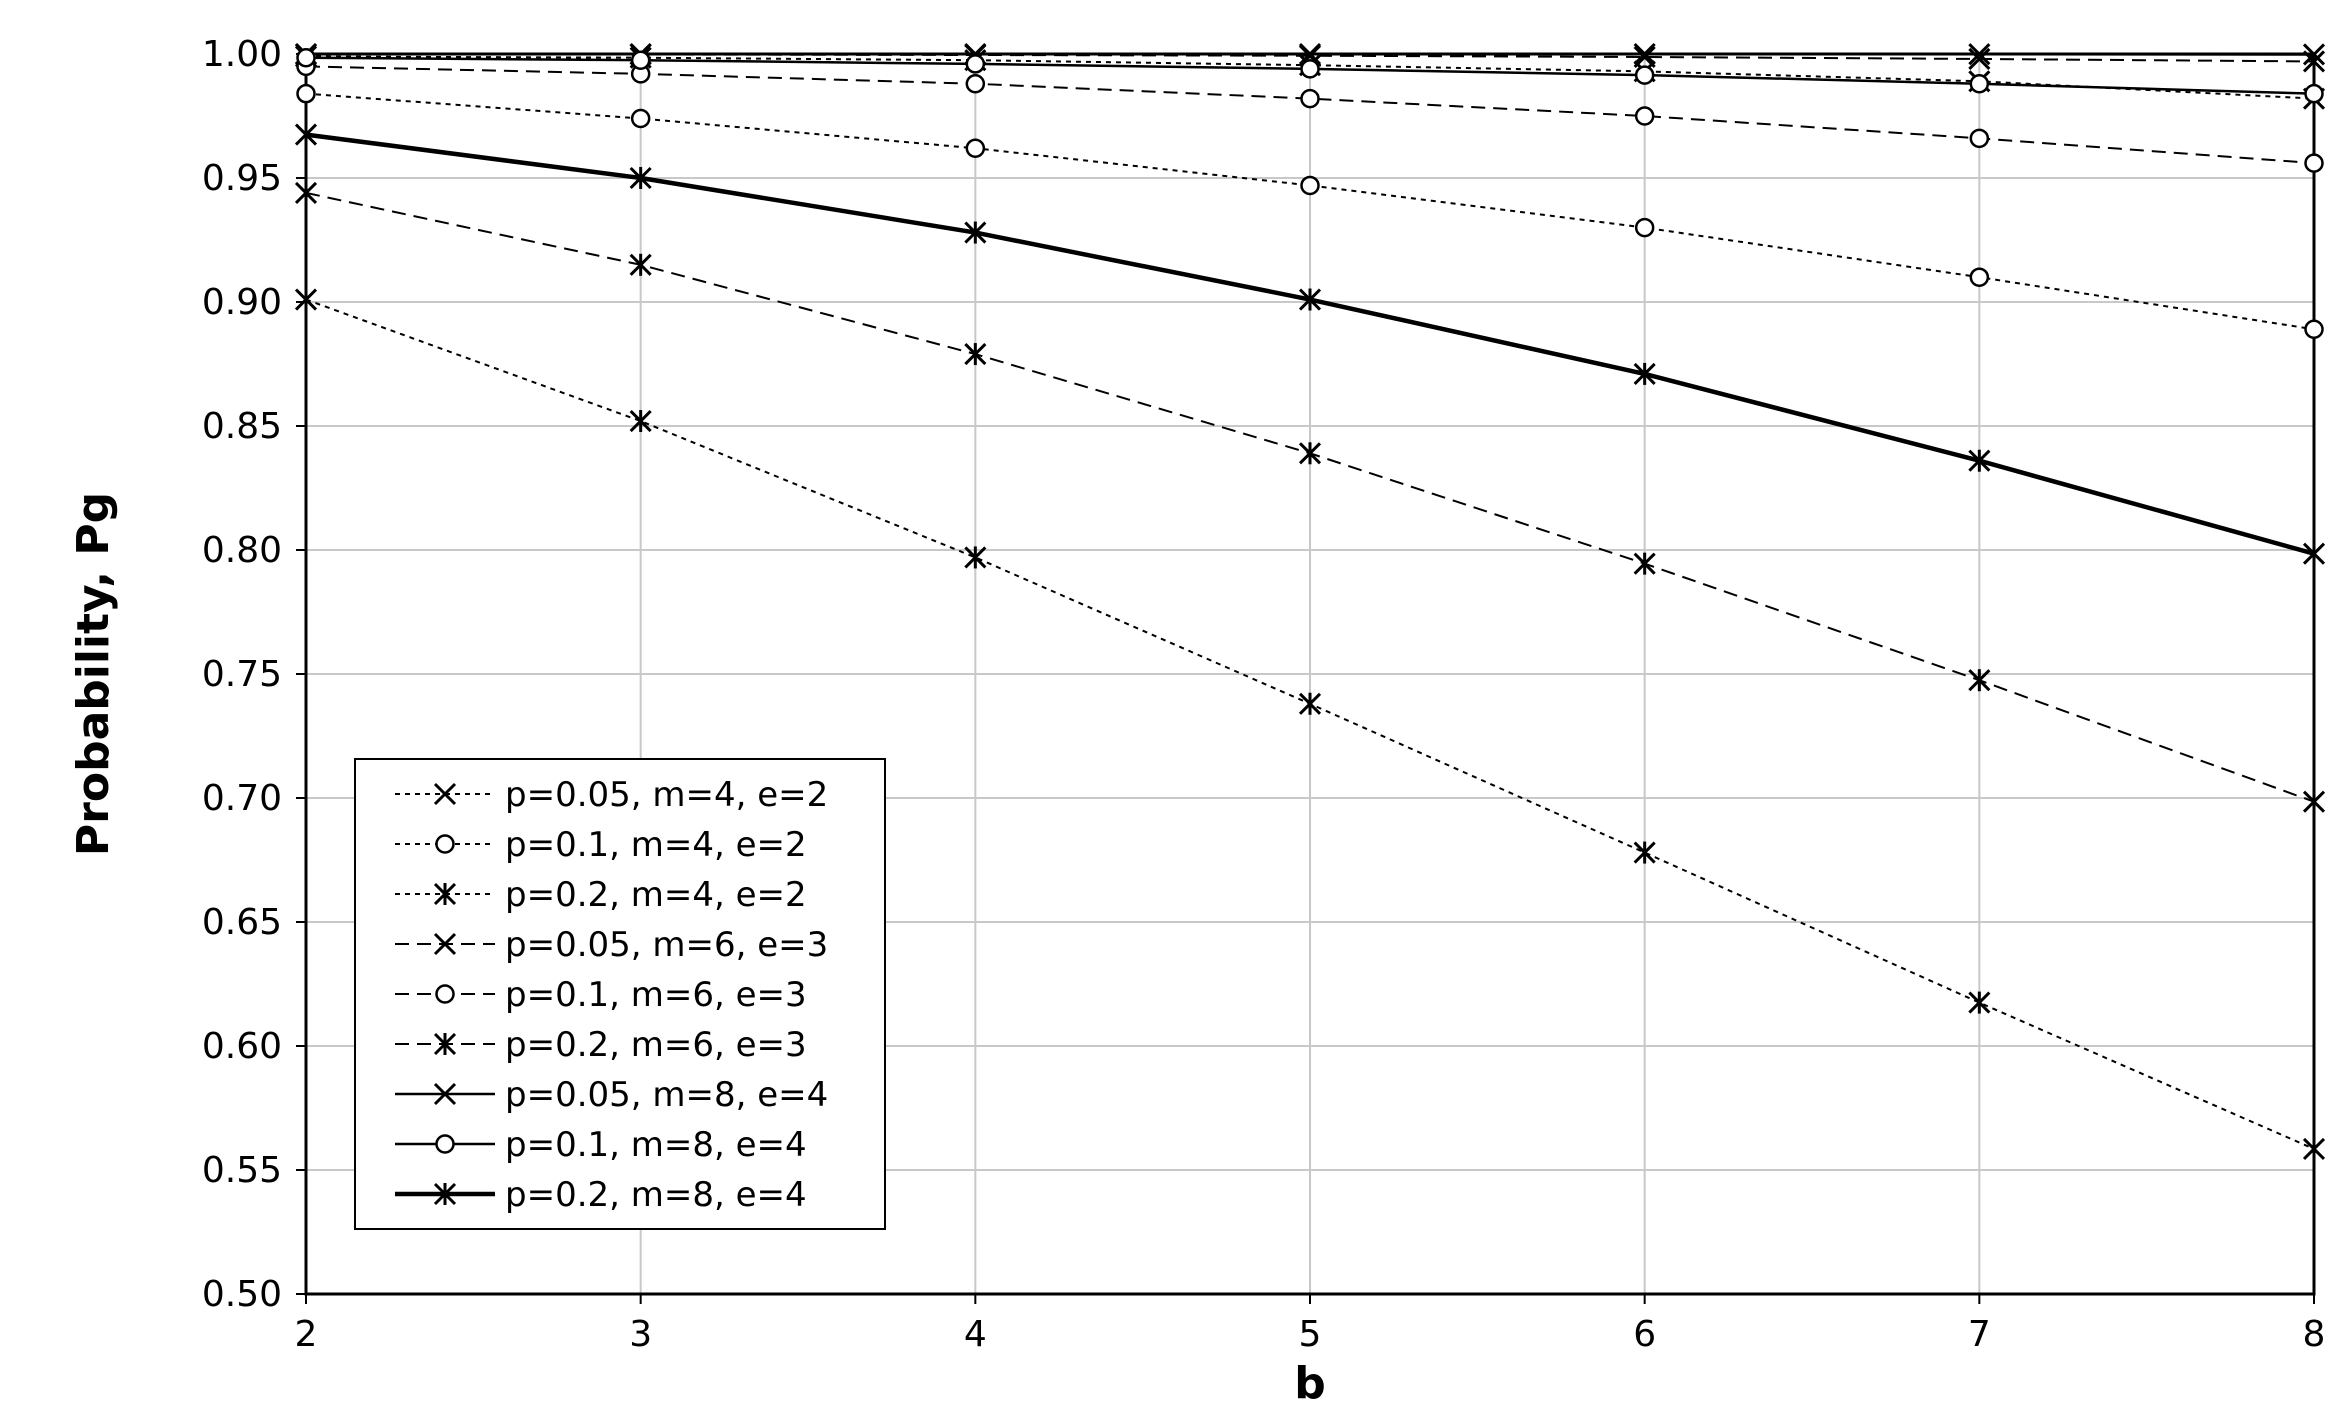 This screenshot has width=2344, height=1419. Describe the element at coordinates (975, 1334) in the screenshot. I see `x-tick-label: 4` at that location.